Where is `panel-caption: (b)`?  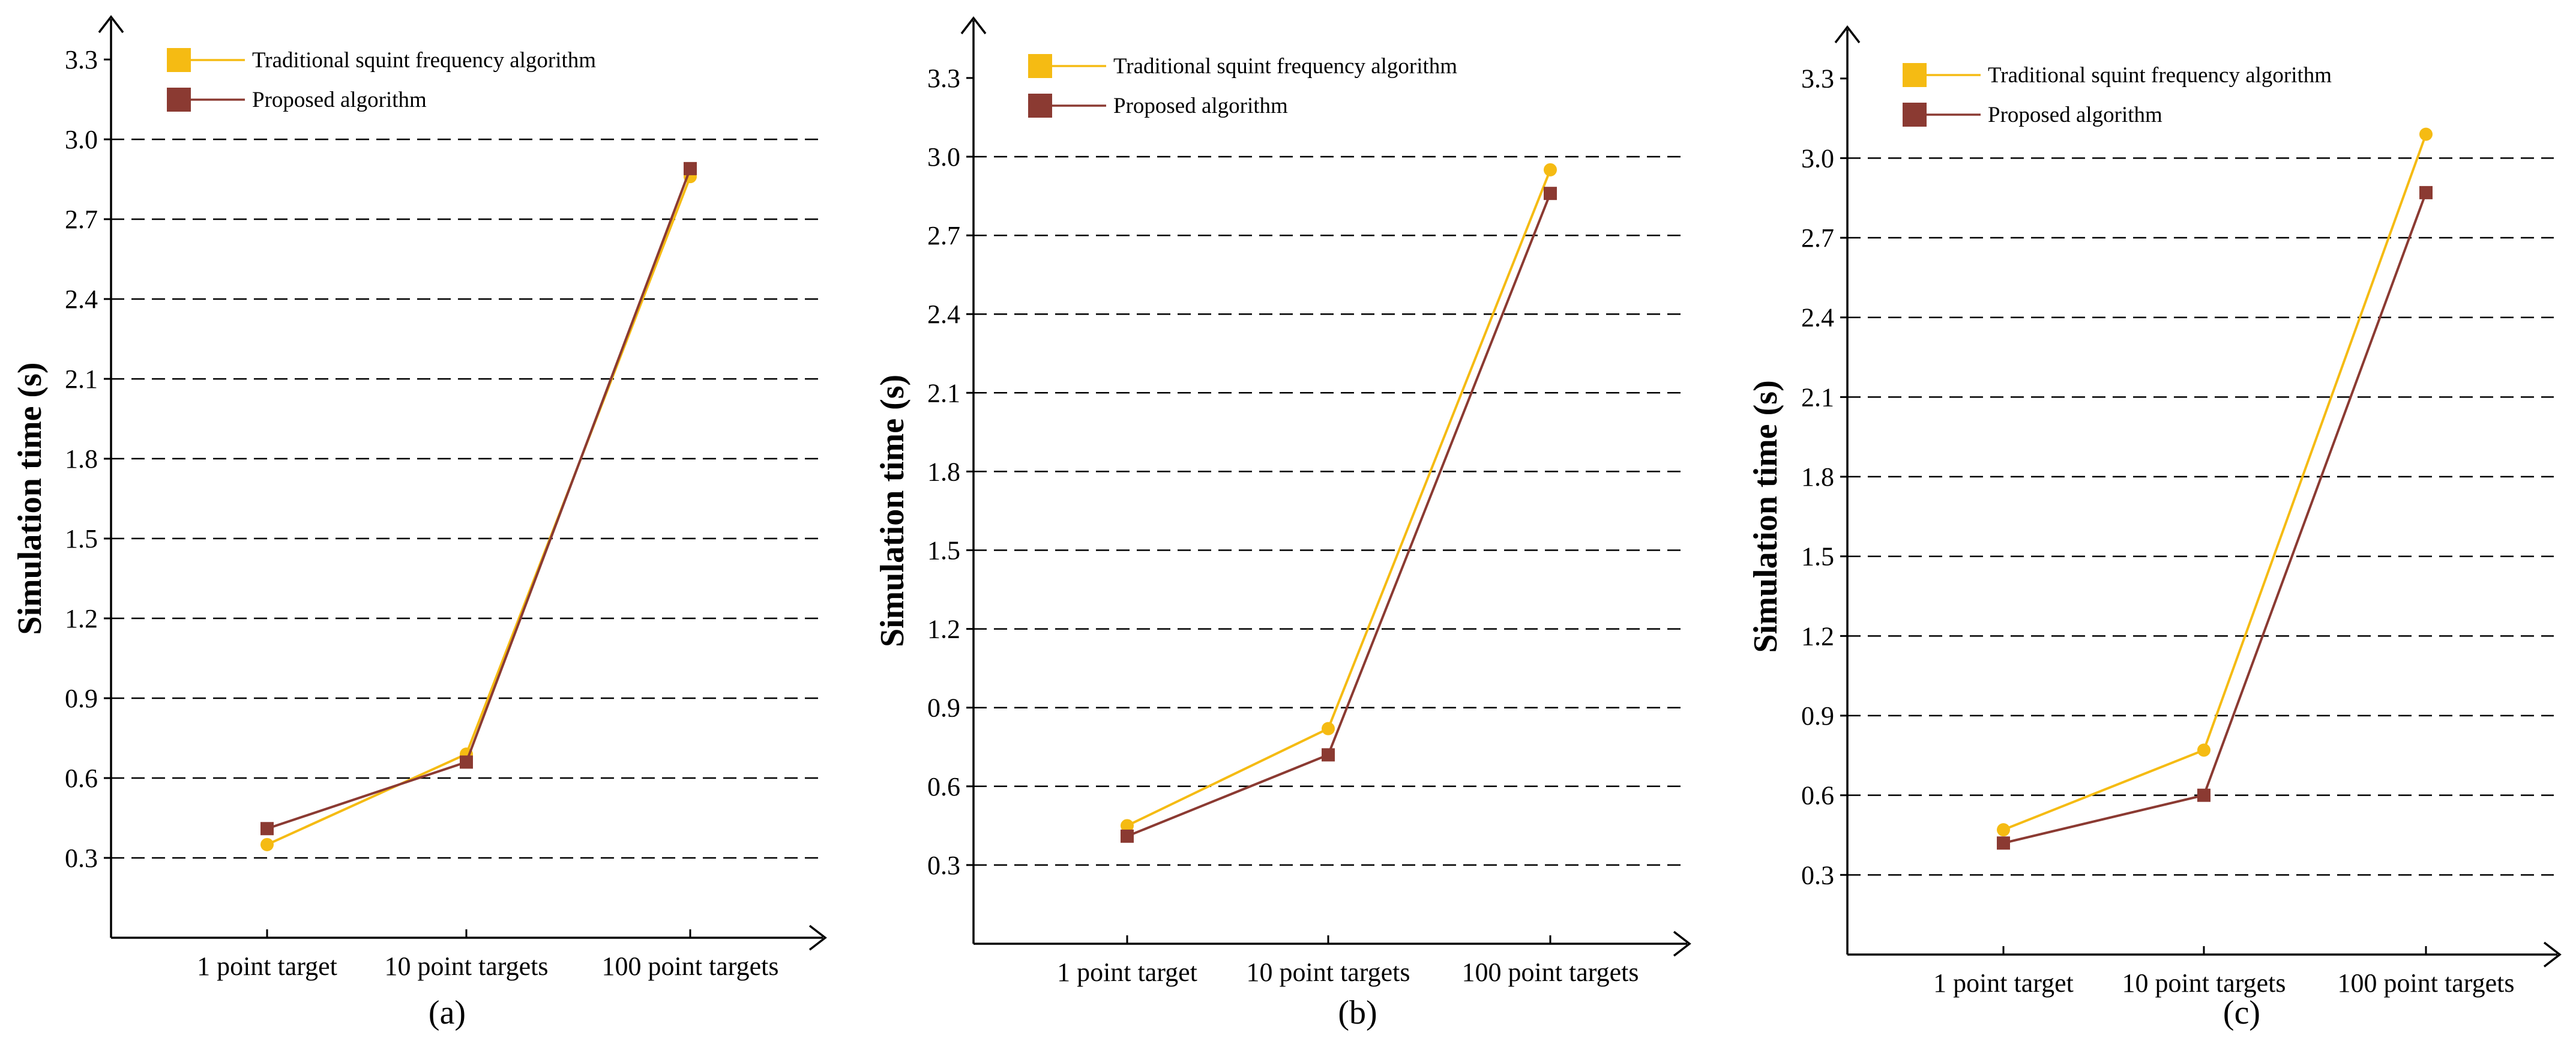 panel-caption: (b) is located at coordinates (1357, 1012).